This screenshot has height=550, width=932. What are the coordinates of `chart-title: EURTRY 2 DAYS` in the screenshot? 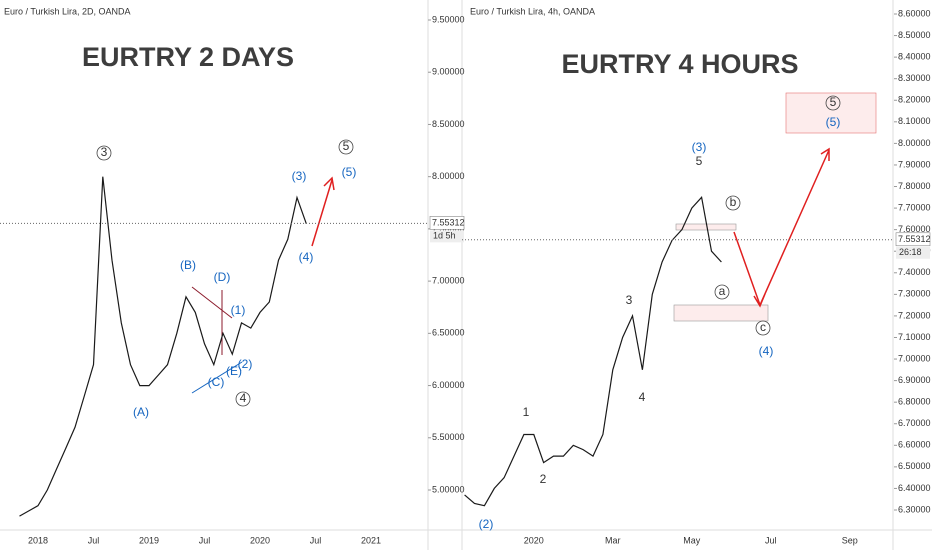 It's located at (188, 57).